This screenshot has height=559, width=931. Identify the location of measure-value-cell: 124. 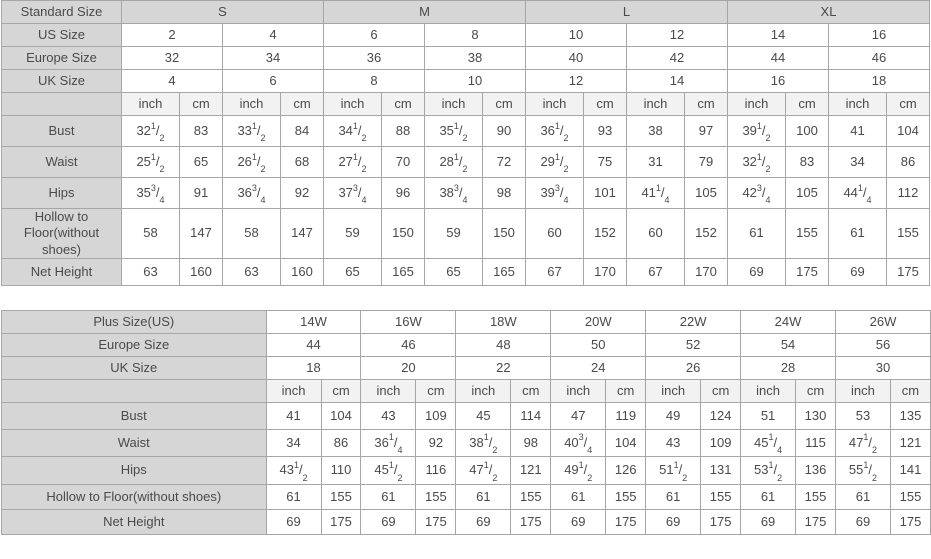
(721, 415).